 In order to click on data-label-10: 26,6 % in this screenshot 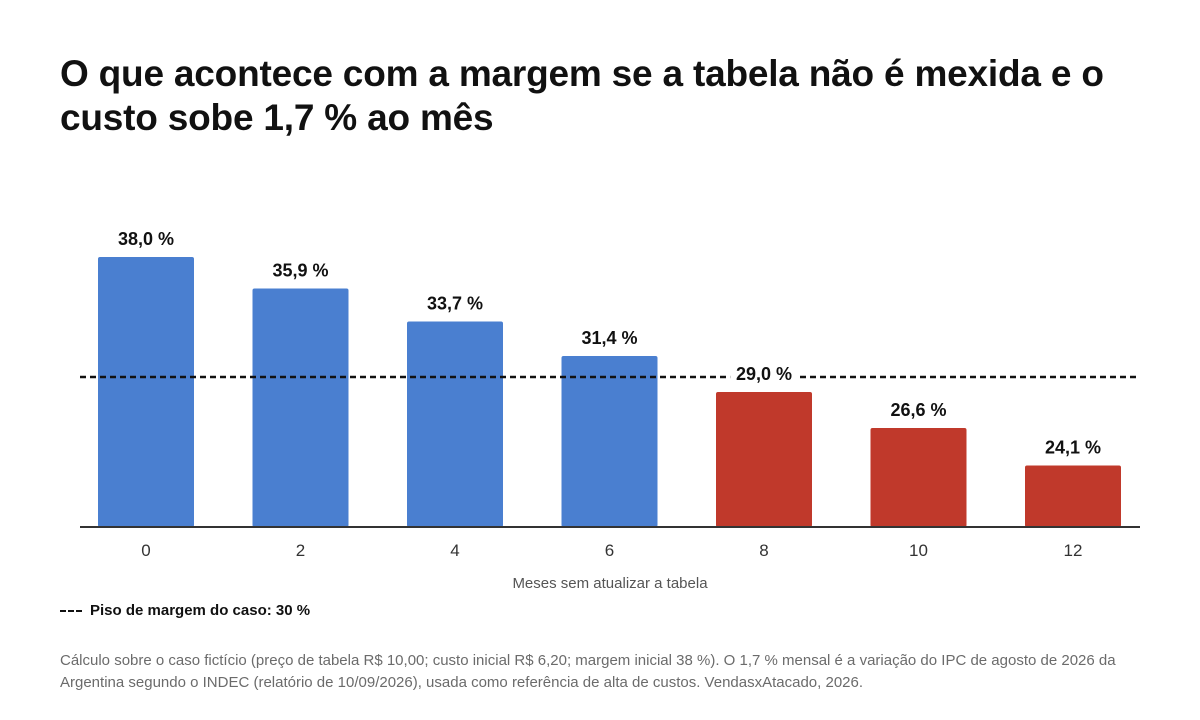, I will do `click(918, 410)`.